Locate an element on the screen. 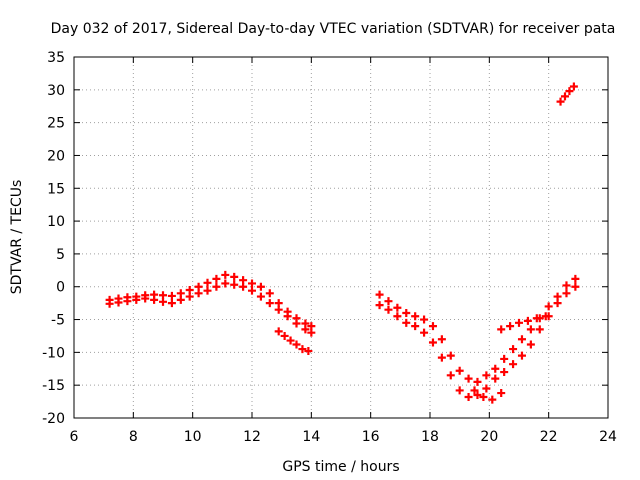 The image size is (640, 480). x-tick-label: 8 is located at coordinates (133, 437).